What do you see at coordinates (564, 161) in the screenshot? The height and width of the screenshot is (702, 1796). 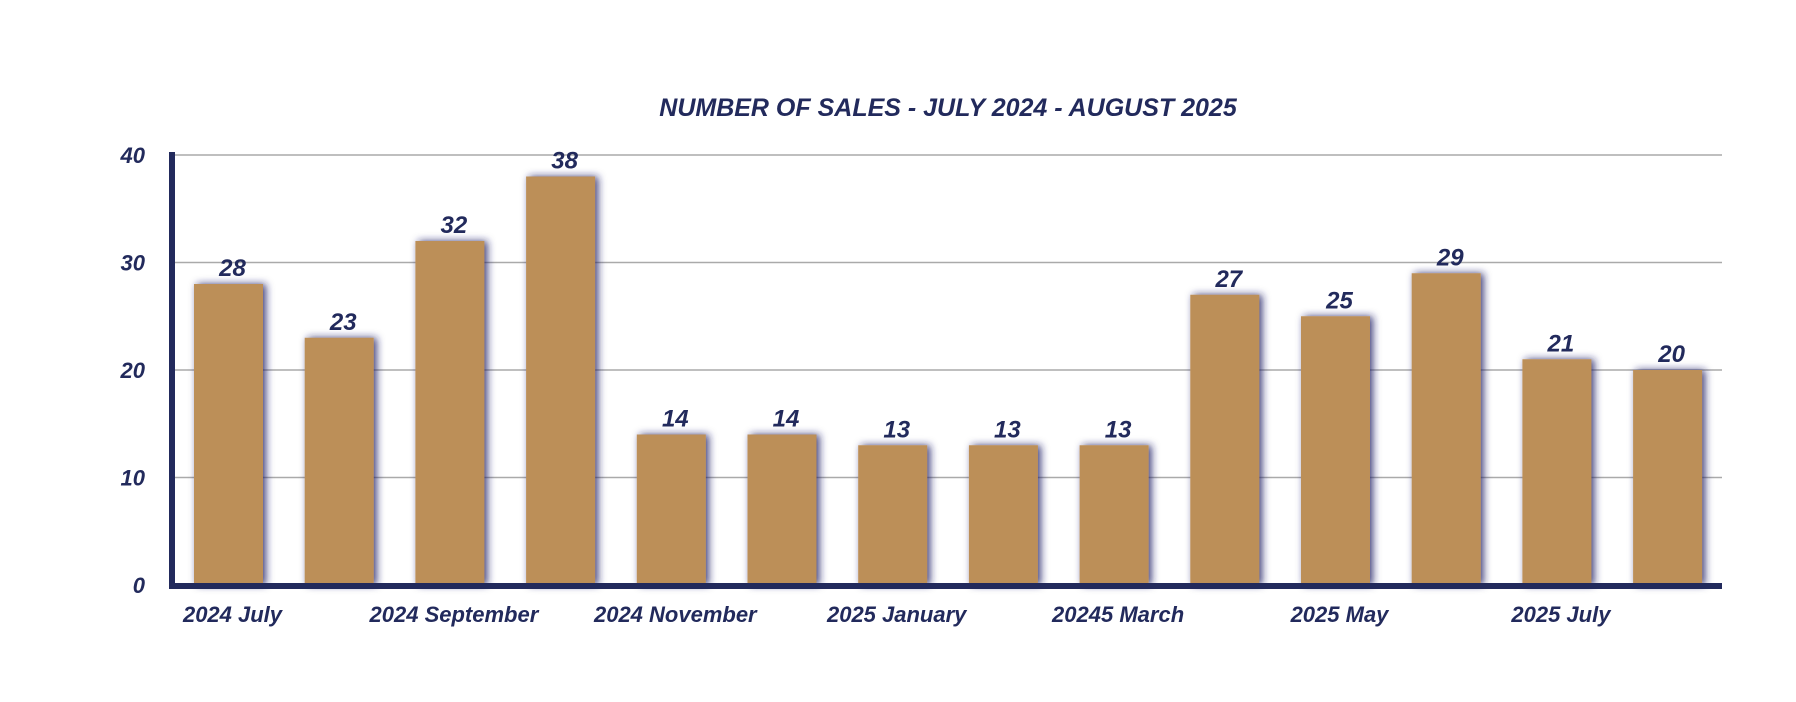 I see `bar-value-label: 38` at bounding box center [564, 161].